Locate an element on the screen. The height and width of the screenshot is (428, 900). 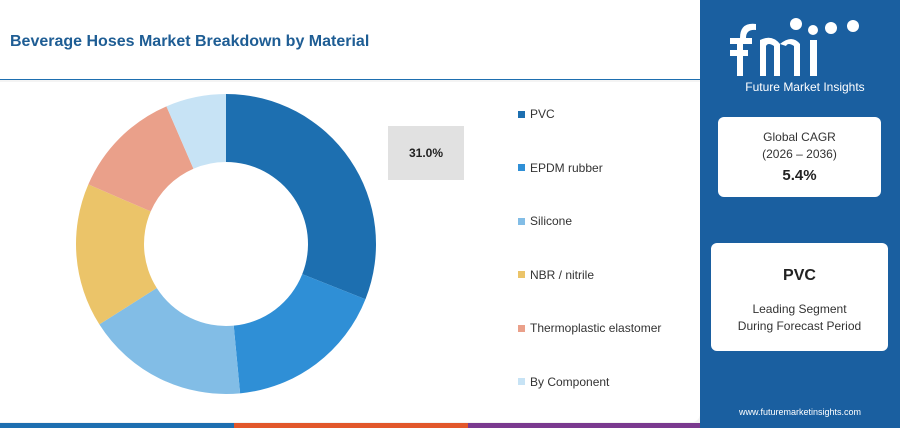
cagr-card: Global CAGR (2026 – 2036) 5.4% is located at coordinates (799, 157).